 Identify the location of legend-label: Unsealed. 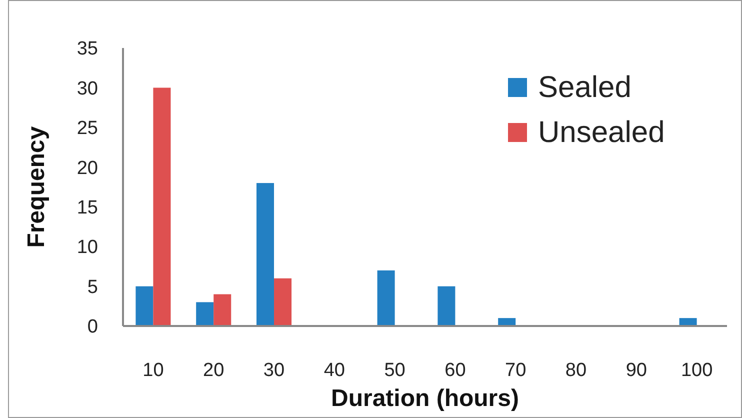
(601, 132).